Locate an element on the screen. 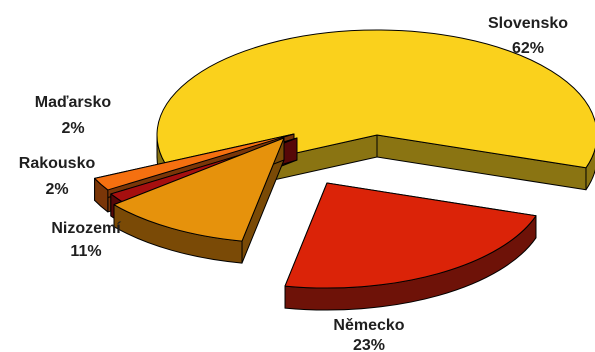  slice-nemecko-top is located at coordinates (410, 235).